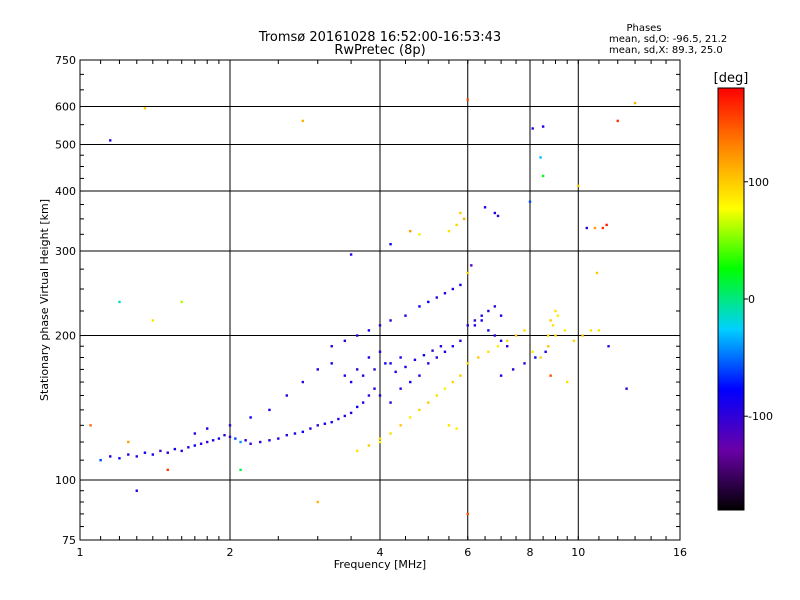  Describe the element at coordinates (643, 28) in the screenshot. I see `phases-heading: Phases` at that location.